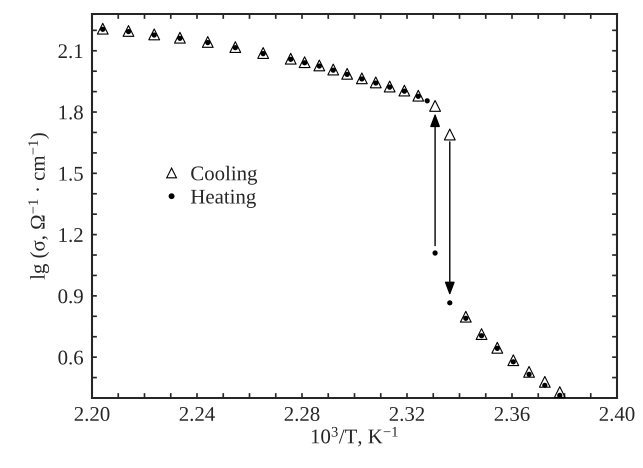  I want to click on y-axis-title: lg (σ, Ω$^{−1}$ · cm$^{−1}$), so click(39, 206).